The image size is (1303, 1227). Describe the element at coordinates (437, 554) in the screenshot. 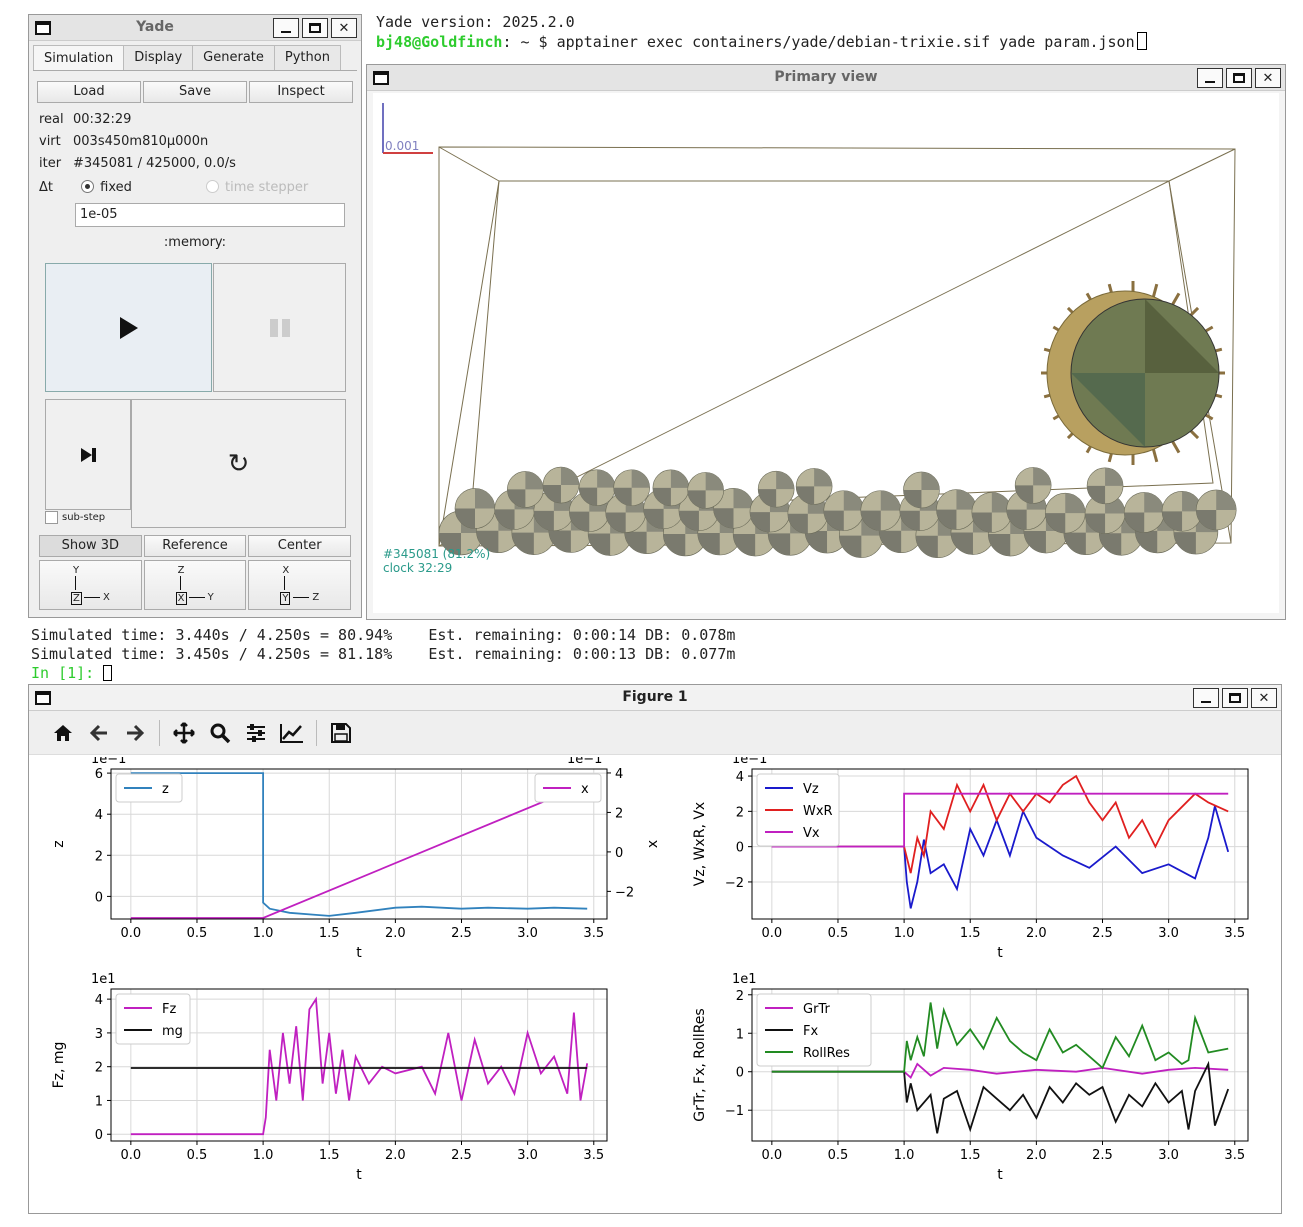

I see `iteration-overlay: #345081 (81.2%)` at that location.